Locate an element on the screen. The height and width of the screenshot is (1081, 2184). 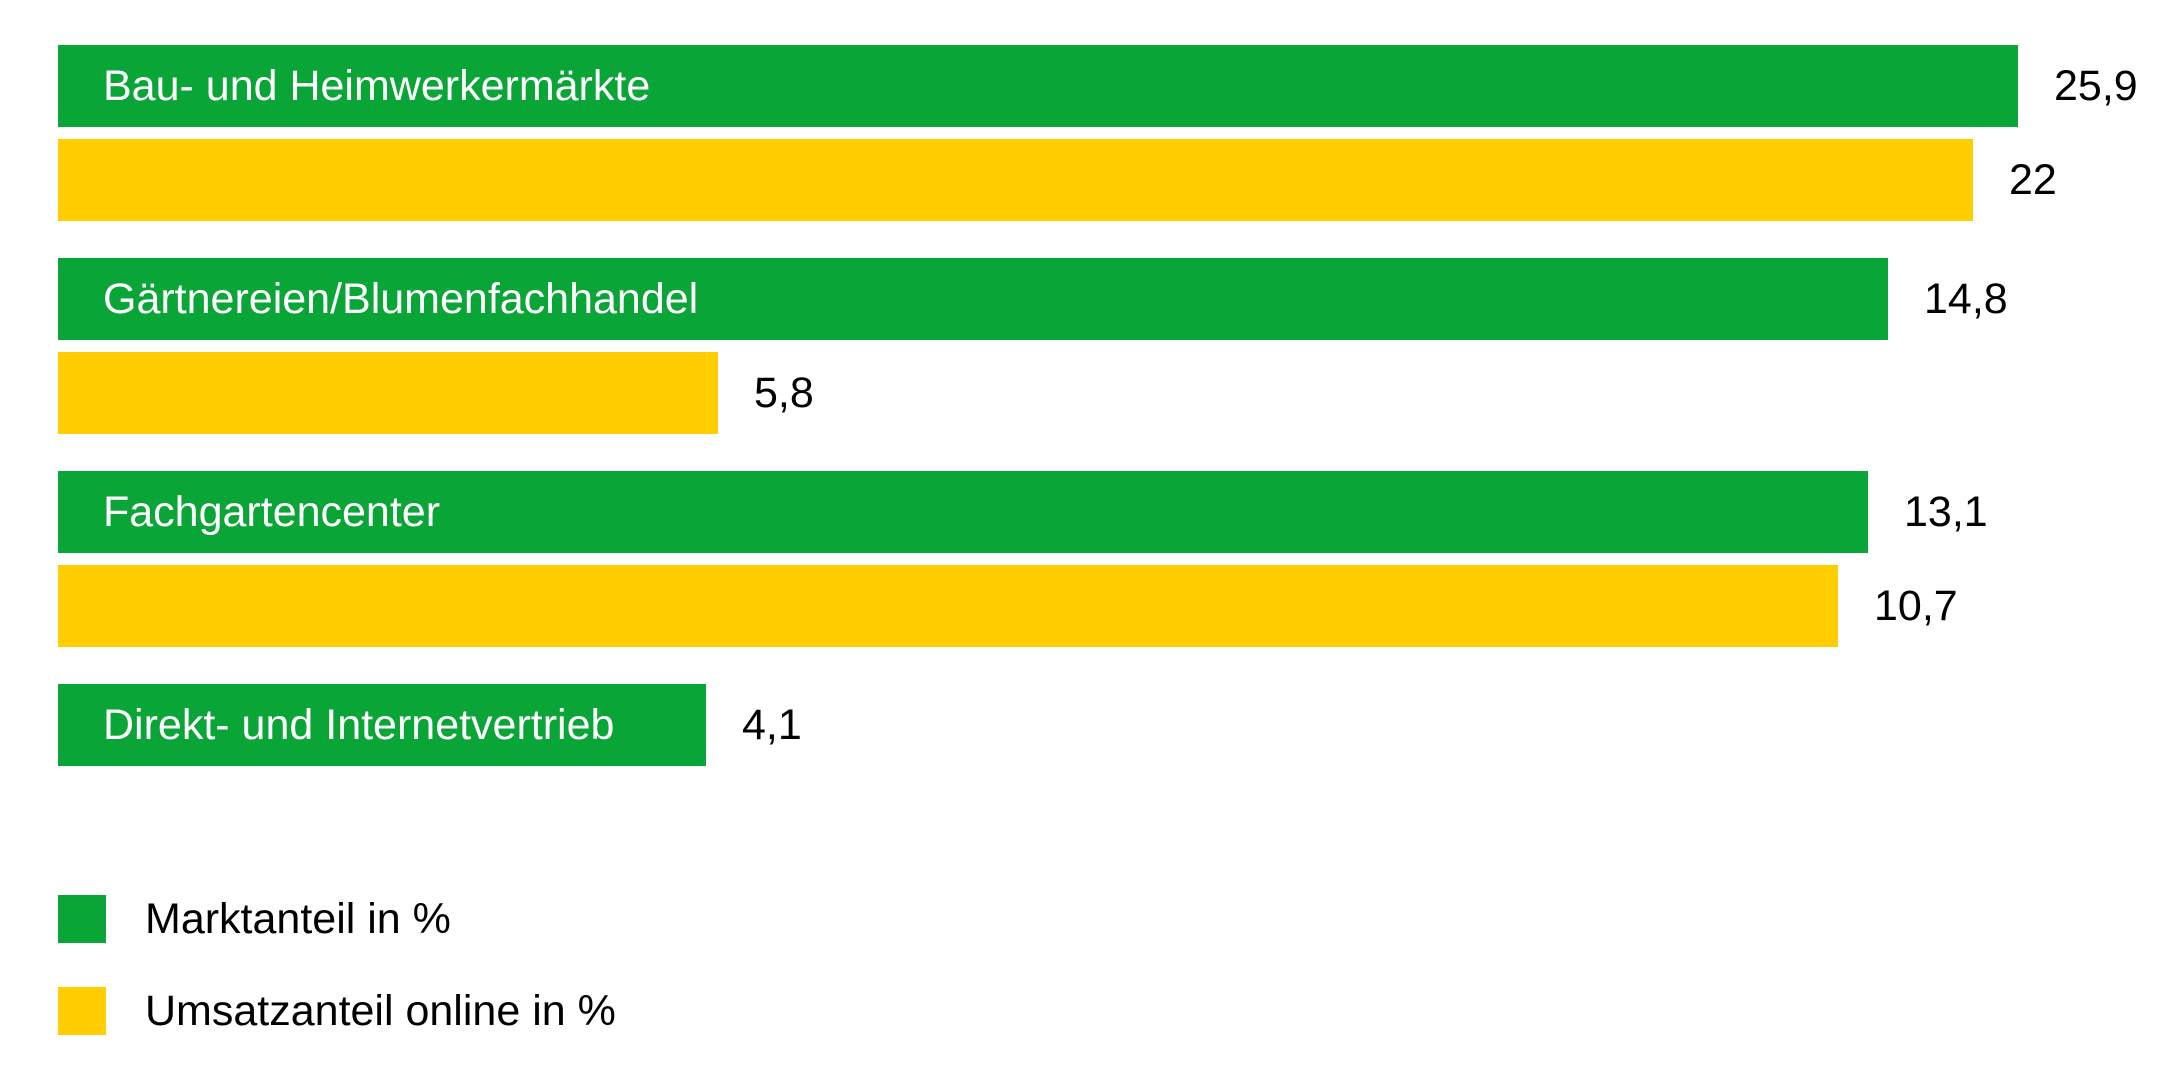
legend-label: Umsatzanteil online in % is located at coordinates (380, 1010).